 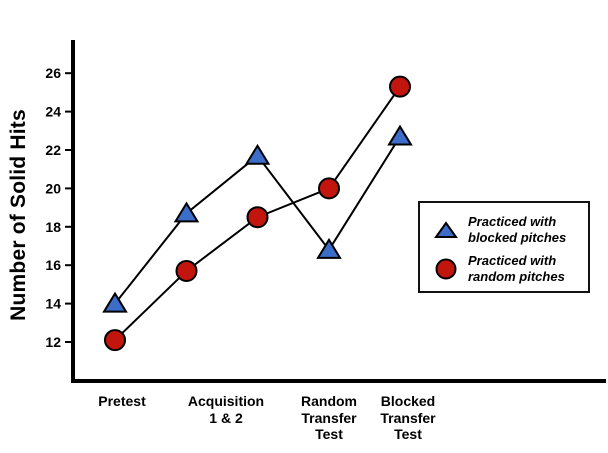 What do you see at coordinates (329, 401) in the screenshot?
I see `x-axis-label-line: Random` at bounding box center [329, 401].